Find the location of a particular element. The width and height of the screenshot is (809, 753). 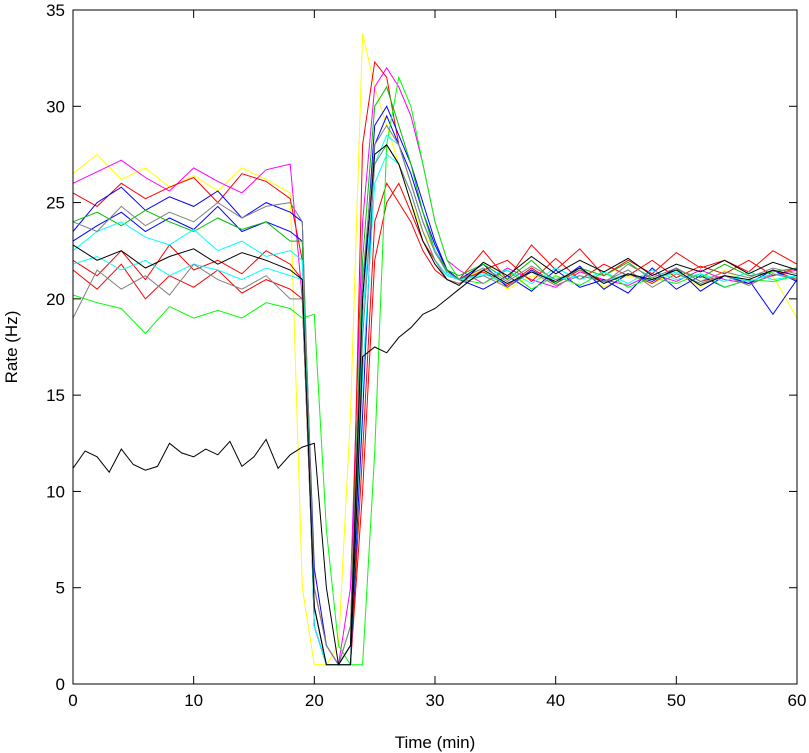

y-tick-label: 30 is located at coordinates (55, 106).